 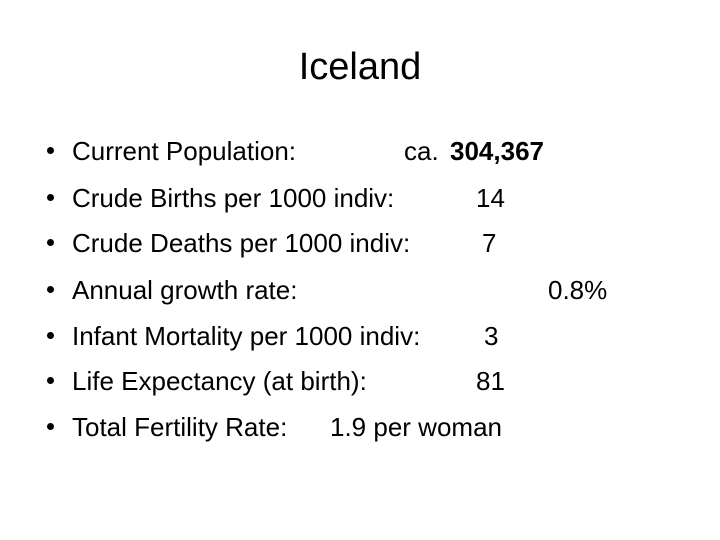 I want to click on bullet-item-infant-mortality: Infant Mortality per 1000 indiv: 3, so click(x=360, y=336).